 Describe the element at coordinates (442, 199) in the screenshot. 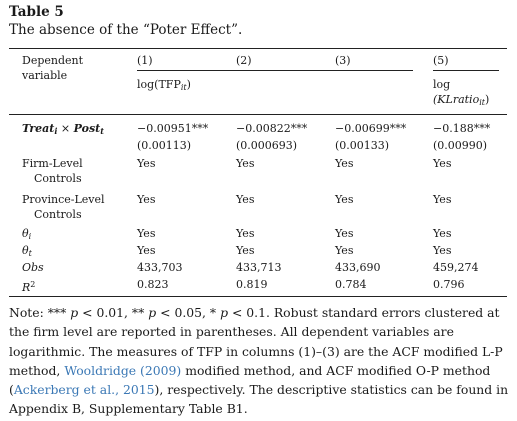

I see `prov-c5: Yes` at that location.